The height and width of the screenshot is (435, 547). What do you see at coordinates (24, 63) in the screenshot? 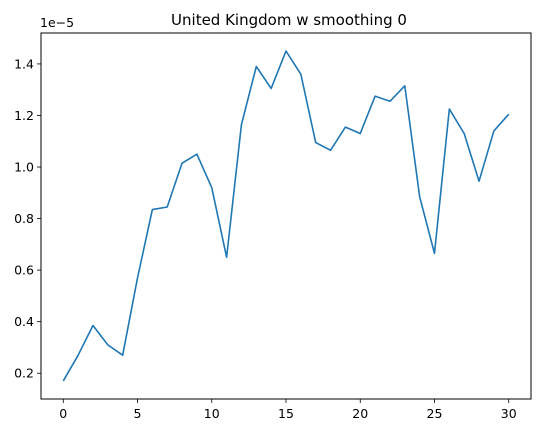
I see `y-tick-label: 1.4` at bounding box center [24, 63].